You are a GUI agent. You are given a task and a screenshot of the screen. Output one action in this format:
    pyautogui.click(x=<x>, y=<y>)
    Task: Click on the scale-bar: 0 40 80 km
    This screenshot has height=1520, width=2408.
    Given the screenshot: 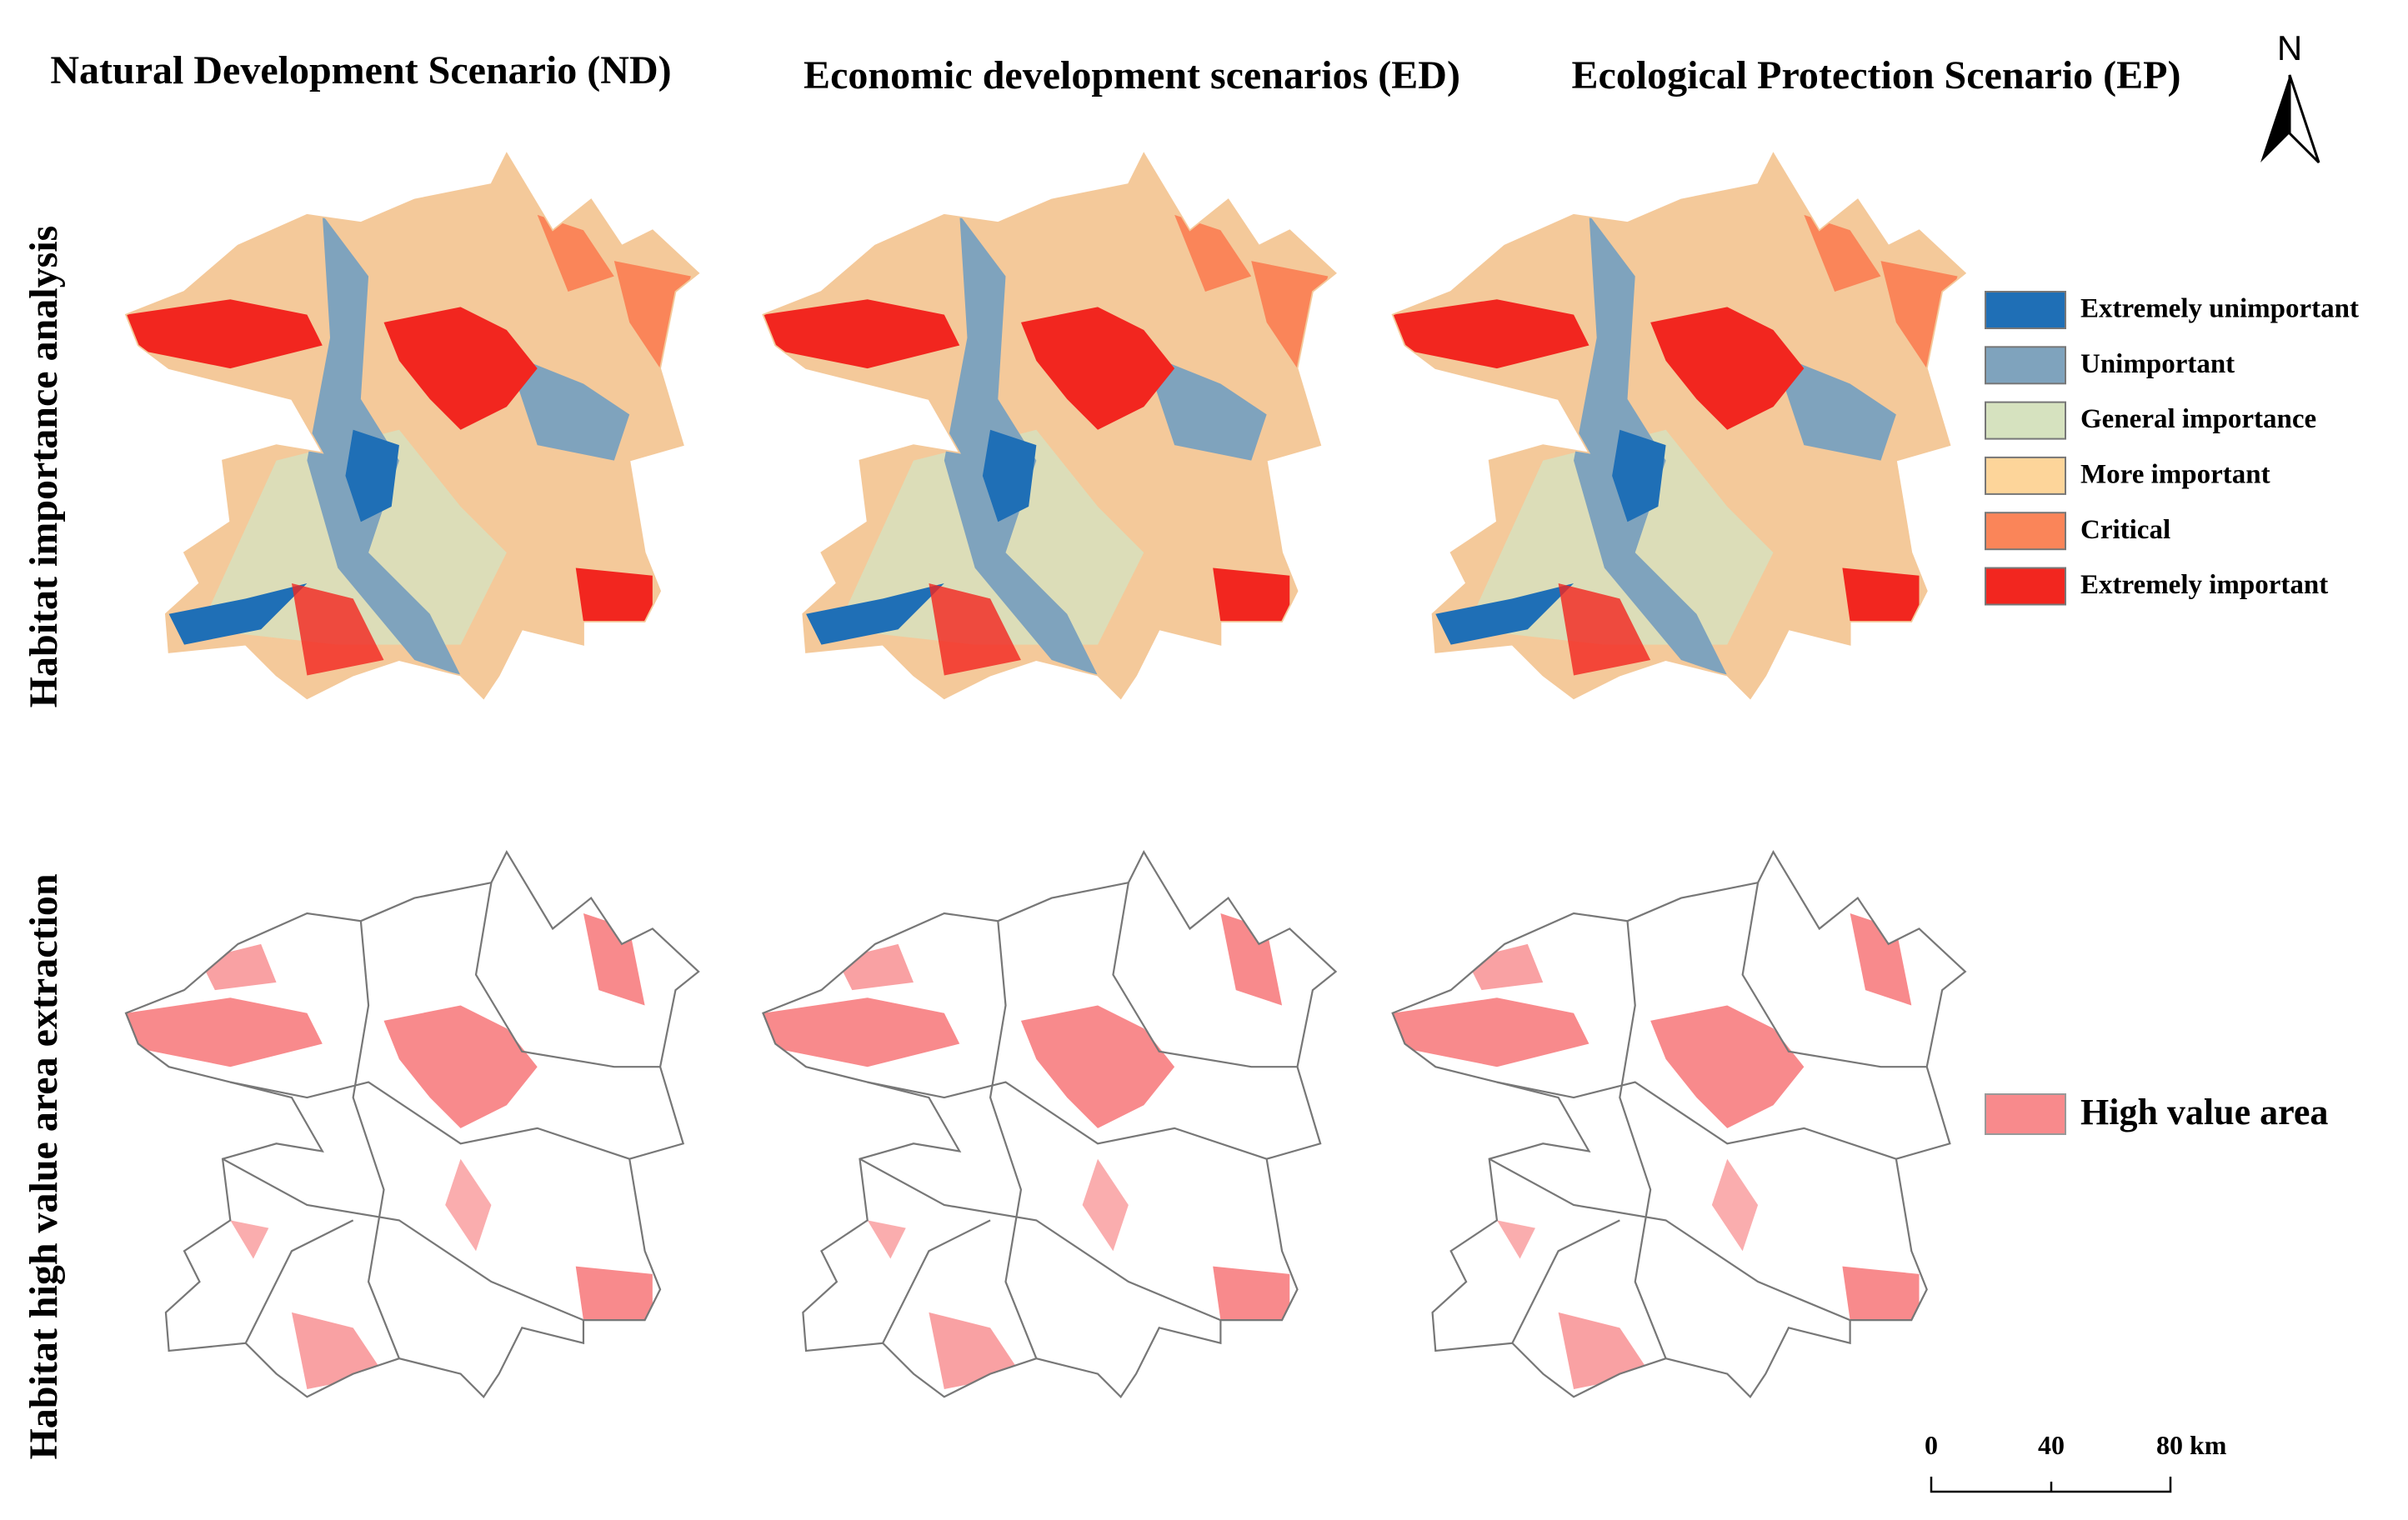 What is the action you would take?
    pyautogui.click(x=2076, y=1461)
    